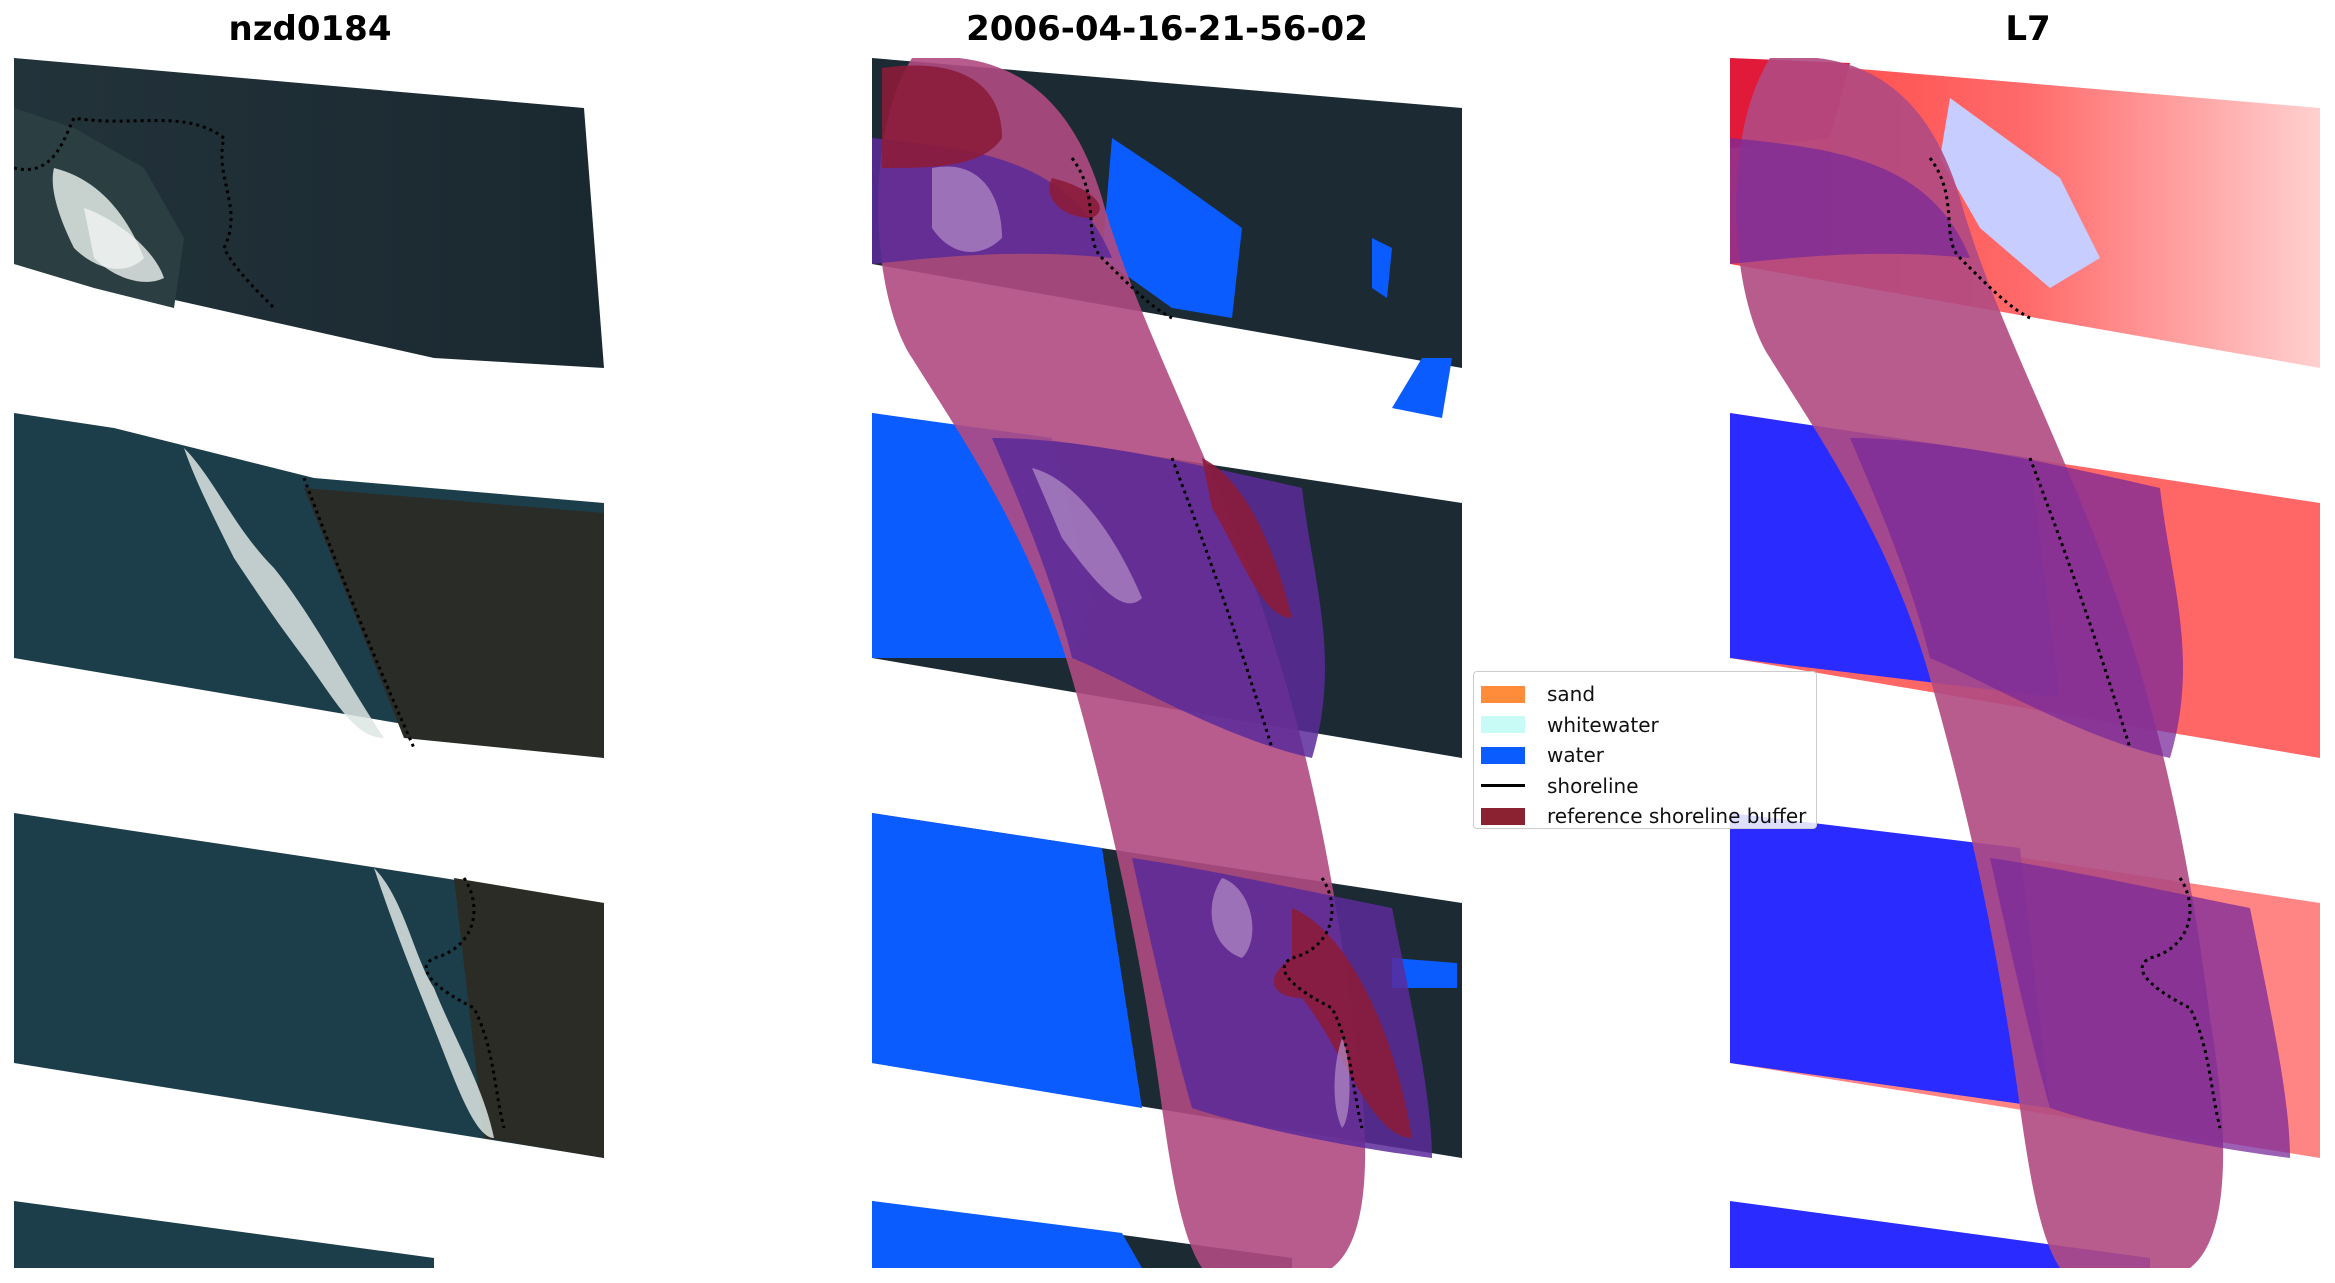 The image size is (2335, 1283). Describe the element at coordinates (1503, 786) in the screenshot. I see `legend-line-shoreline` at that location.